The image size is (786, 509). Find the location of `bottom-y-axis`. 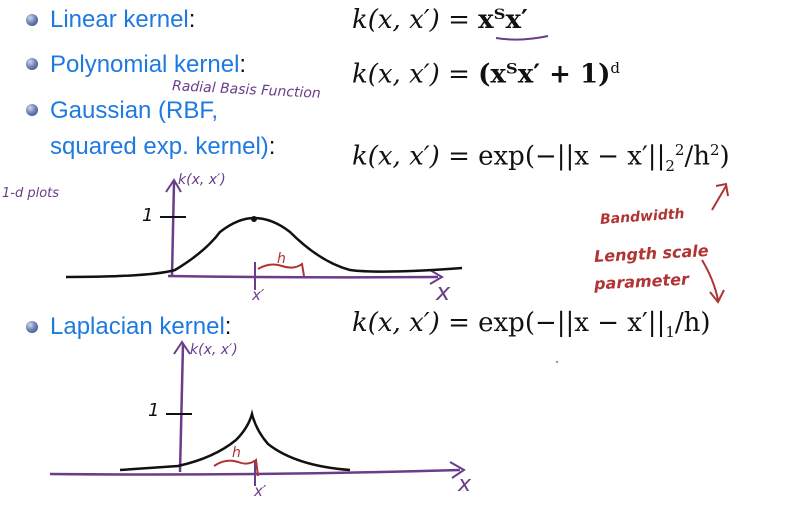

bottom-y-axis is located at coordinates (181, 408).